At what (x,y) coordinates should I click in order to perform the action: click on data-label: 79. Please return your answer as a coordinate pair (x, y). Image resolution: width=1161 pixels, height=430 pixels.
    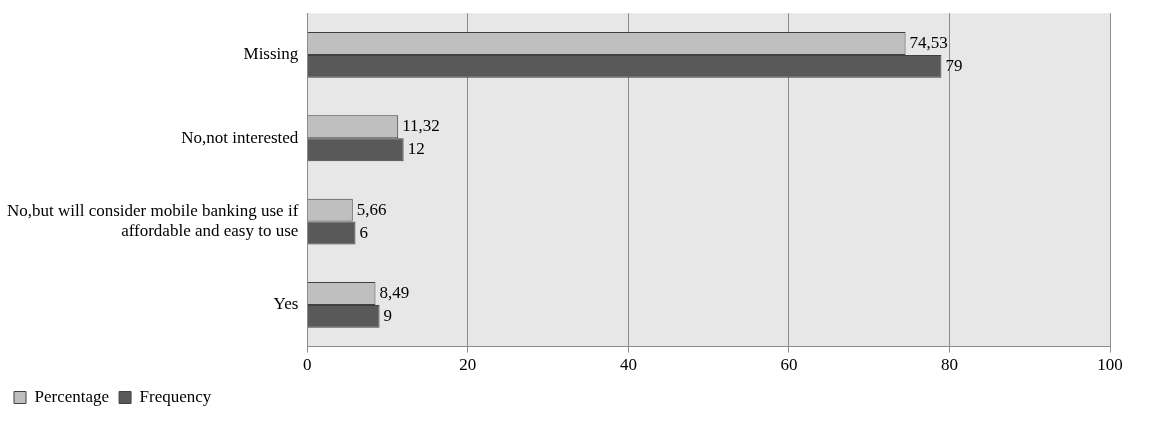
    Looking at the image, I should click on (954, 65).